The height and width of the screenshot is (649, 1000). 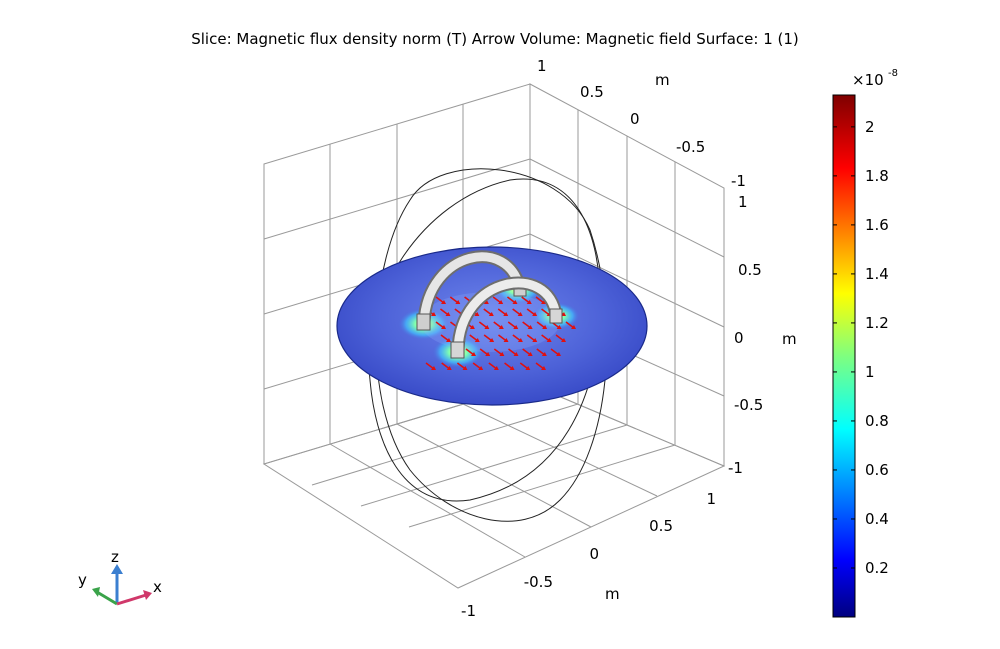 I want to click on colorbar-tick-label: 0.4, so click(x=877, y=519).